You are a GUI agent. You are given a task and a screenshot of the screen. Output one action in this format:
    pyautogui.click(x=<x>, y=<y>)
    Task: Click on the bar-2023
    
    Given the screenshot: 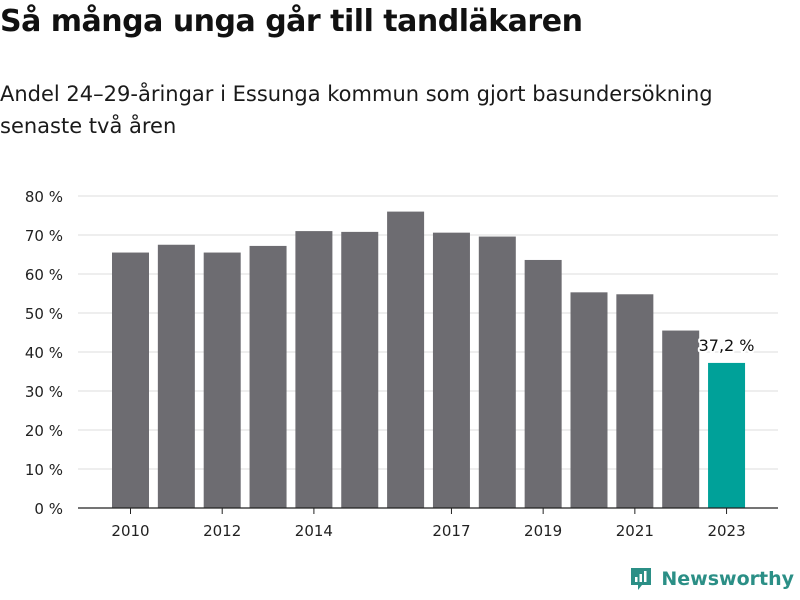 What is the action you would take?
    pyautogui.click(x=727, y=435)
    